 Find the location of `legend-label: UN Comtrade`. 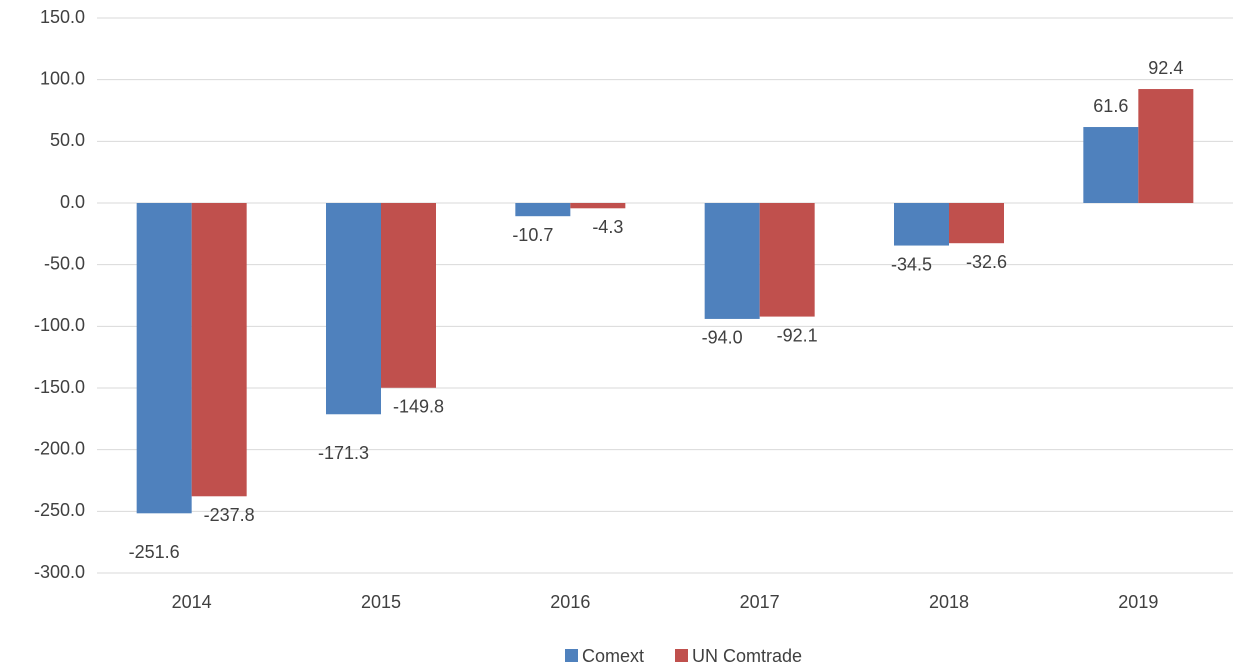

legend-label: UN Comtrade is located at coordinates (747, 656).